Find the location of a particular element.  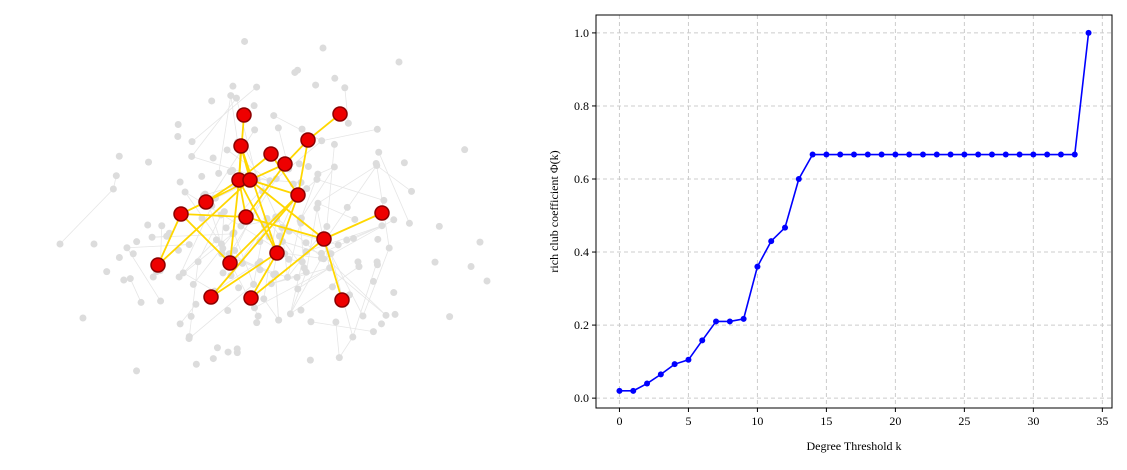

y-tick-label: 1.0 is located at coordinates (581, 33).